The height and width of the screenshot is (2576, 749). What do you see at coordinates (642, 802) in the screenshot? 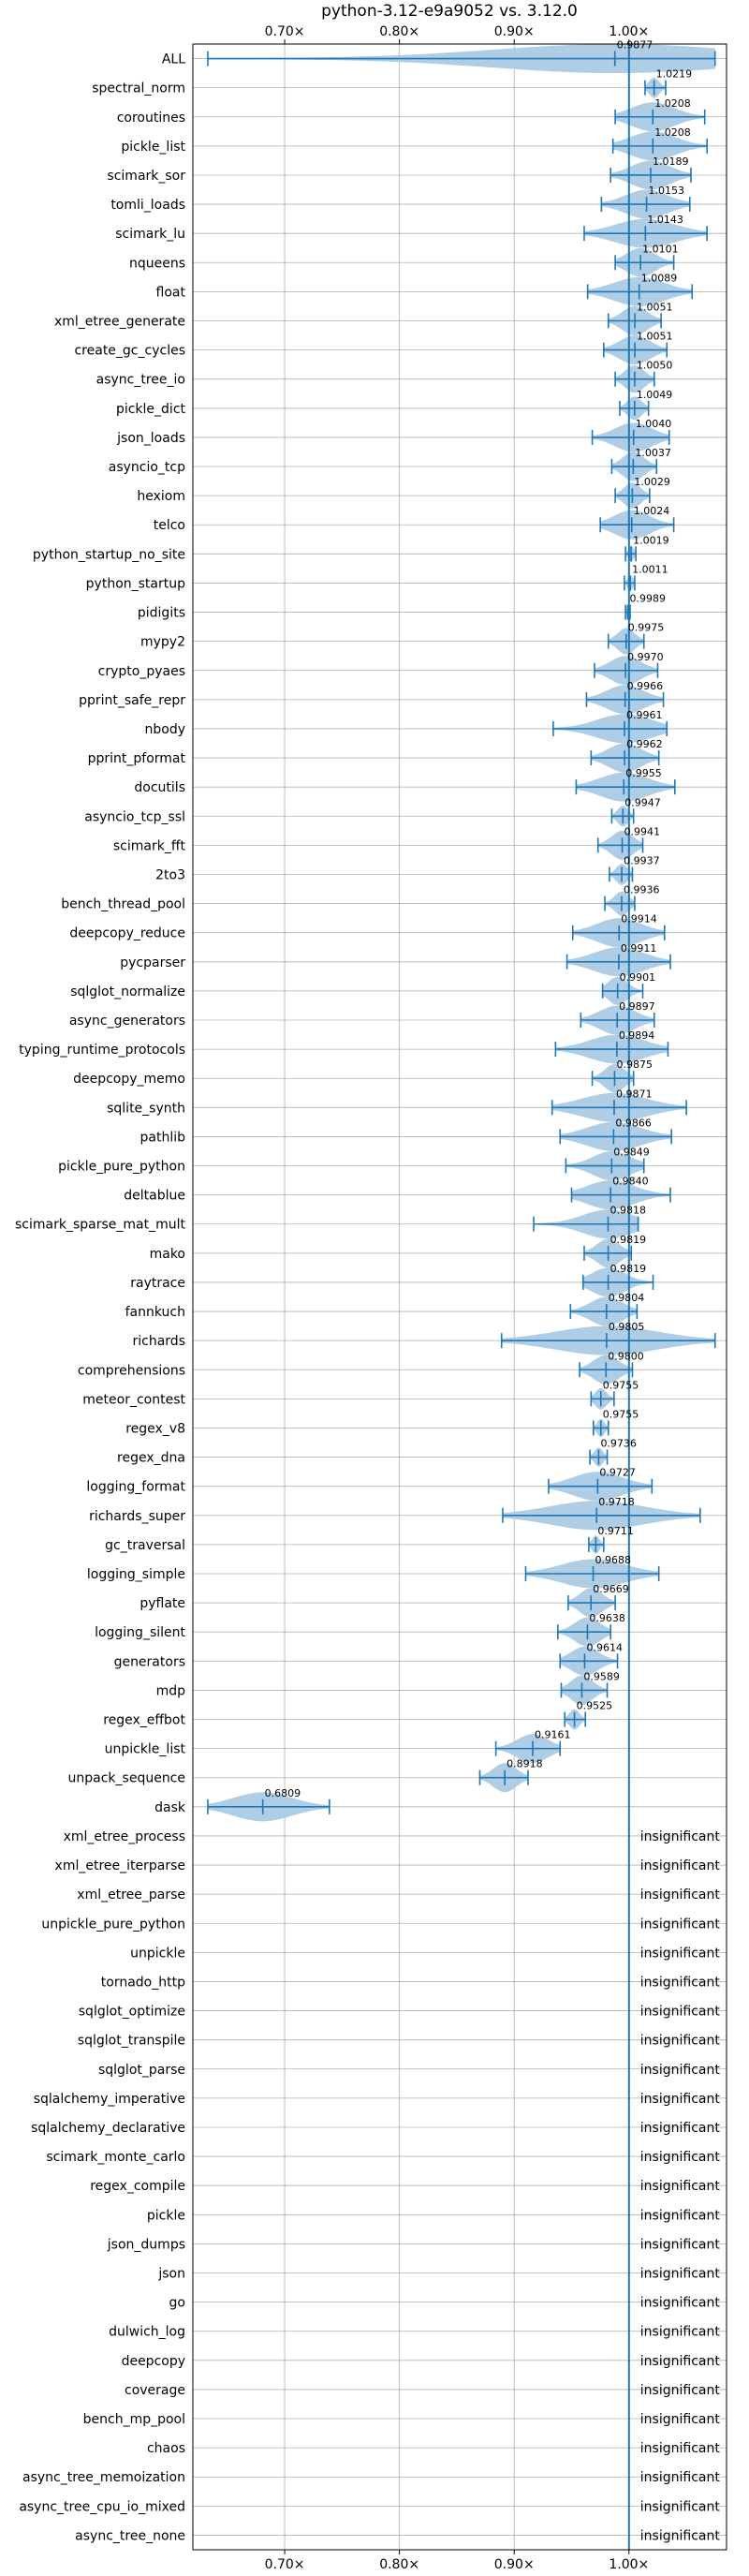
I see `value-label-asyncio_tcp_ssl: 0.9947` at bounding box center [642, 802].